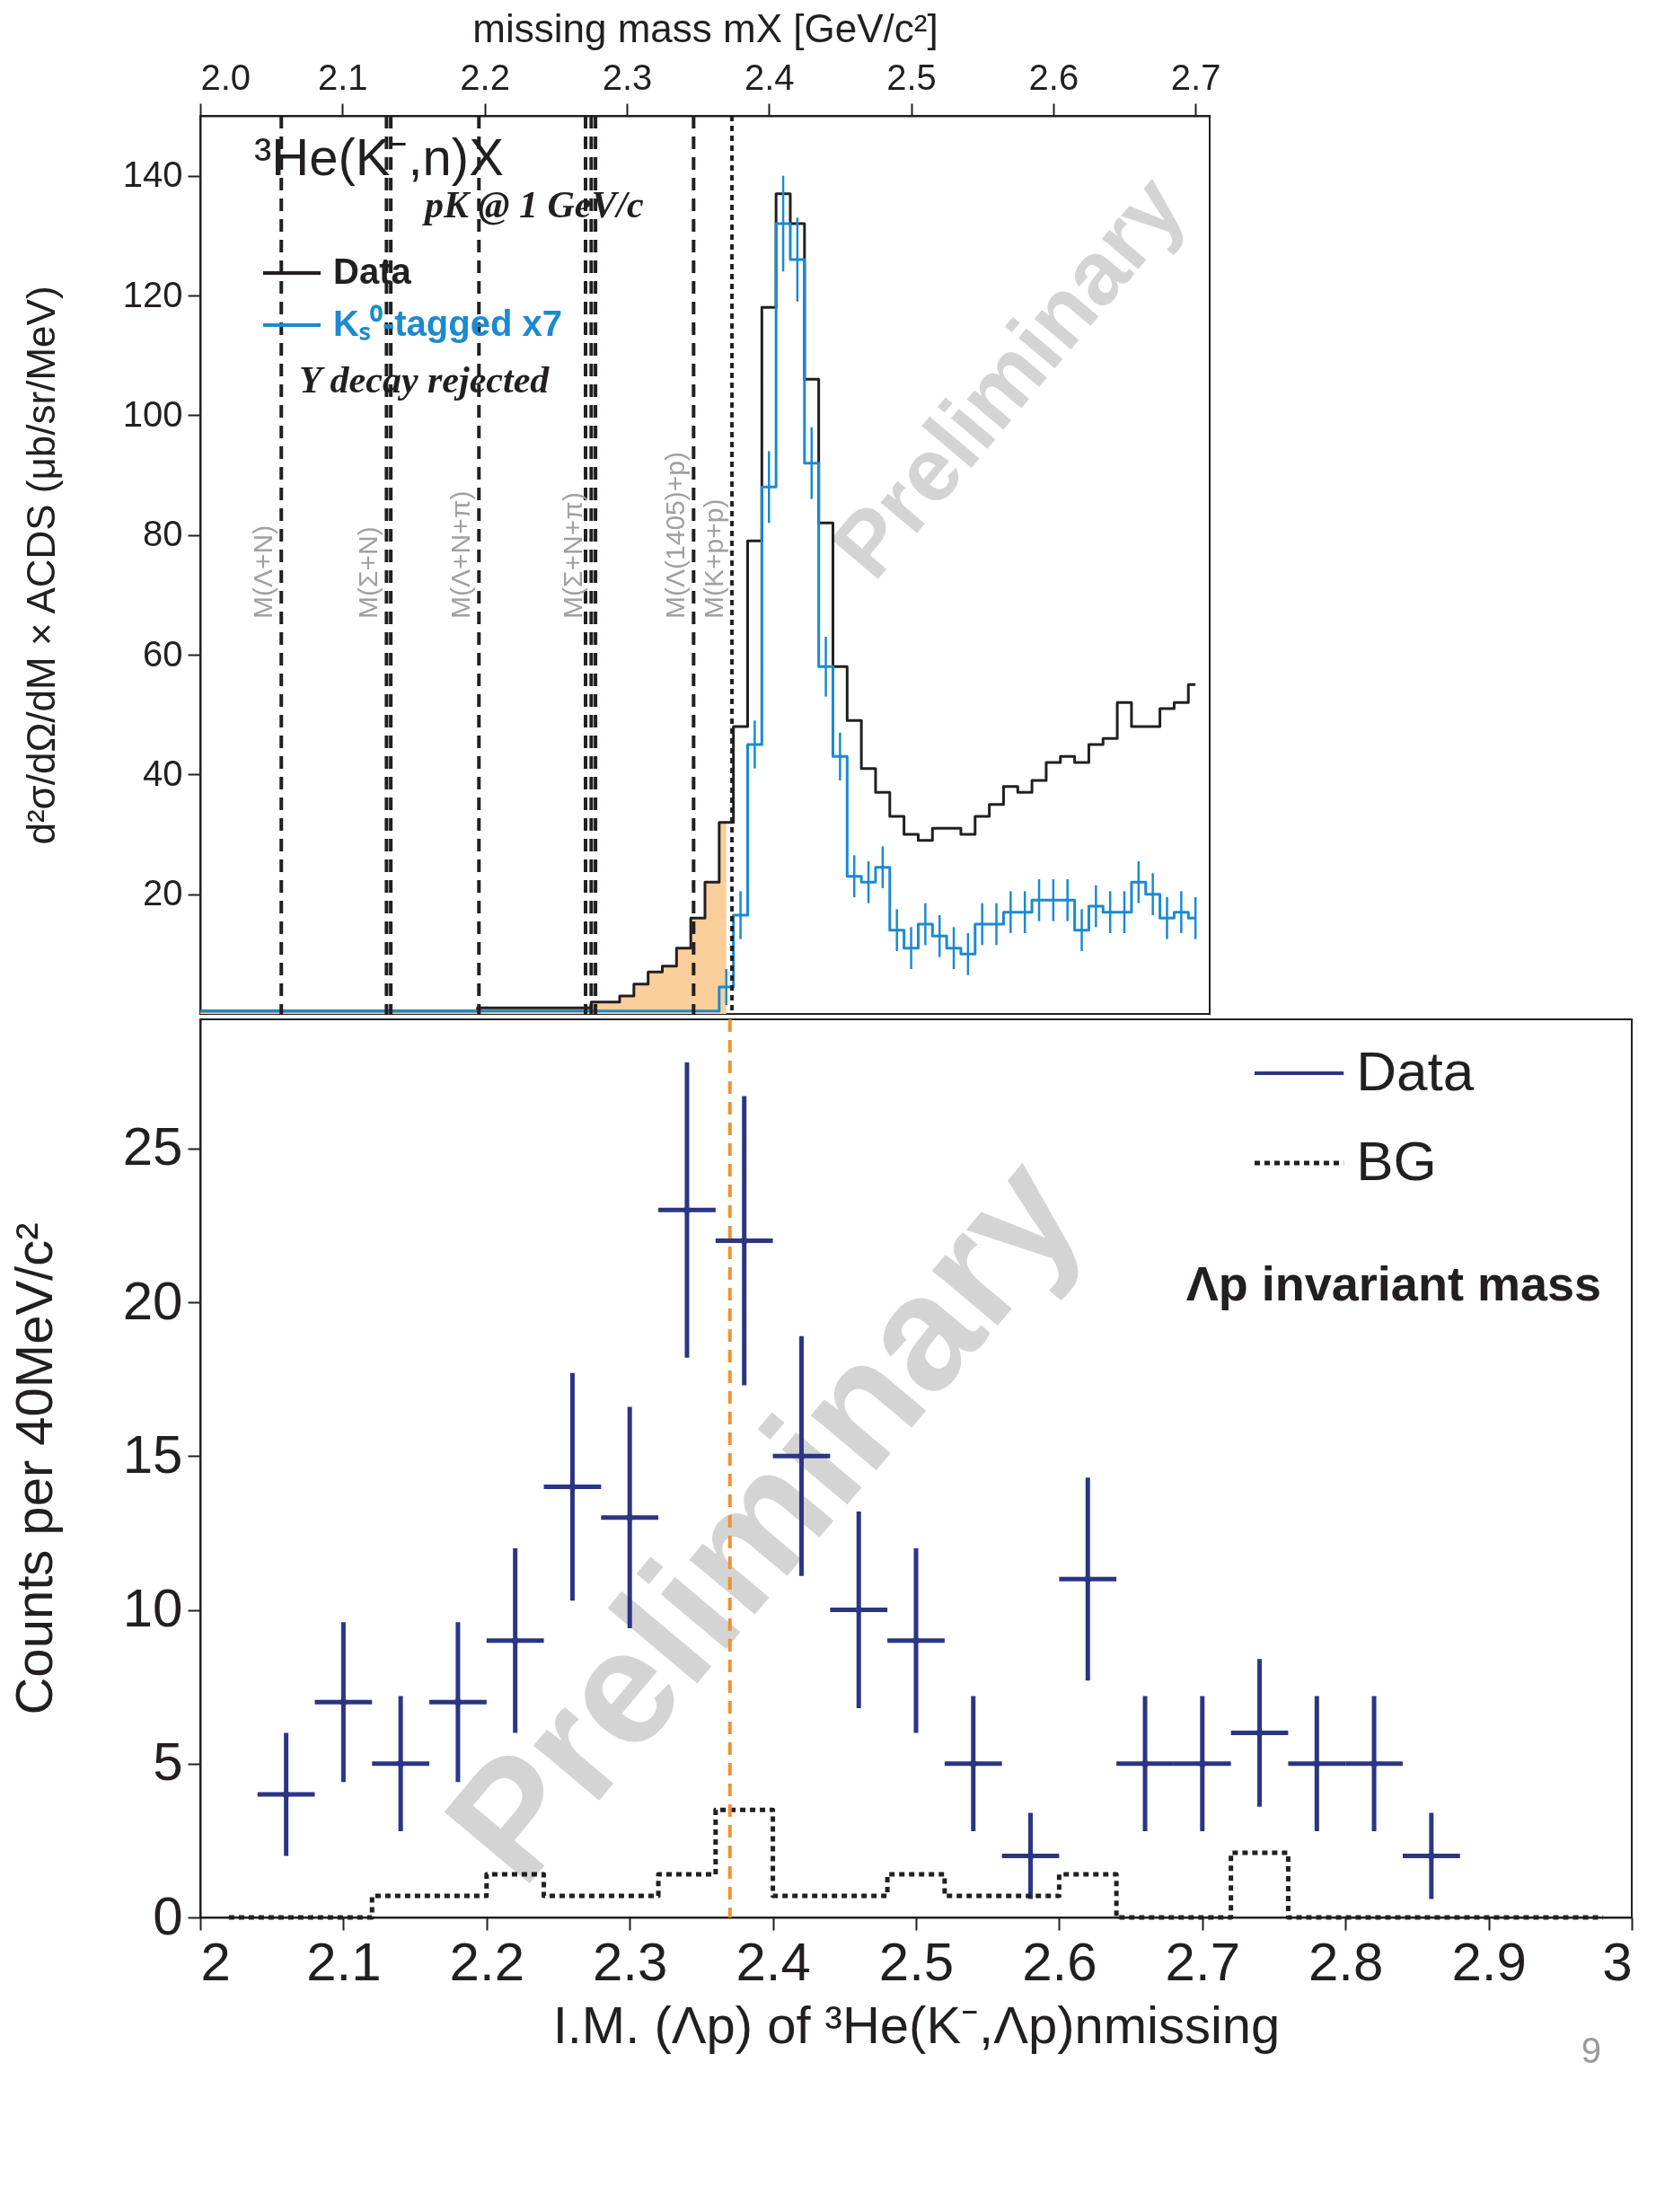 The width and height of the screenshot is (1665, 2212). What do you see at coordinates (1346, 1961) in the screenshot?
I see `x-tick-label: 2.8` at bounding box center [1346, 1961].